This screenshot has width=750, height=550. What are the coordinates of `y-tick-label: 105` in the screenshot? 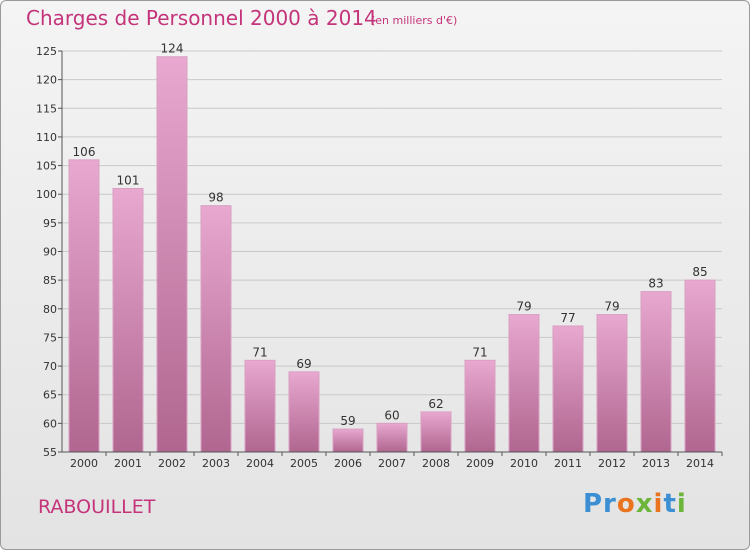 It's located at (46, 166).